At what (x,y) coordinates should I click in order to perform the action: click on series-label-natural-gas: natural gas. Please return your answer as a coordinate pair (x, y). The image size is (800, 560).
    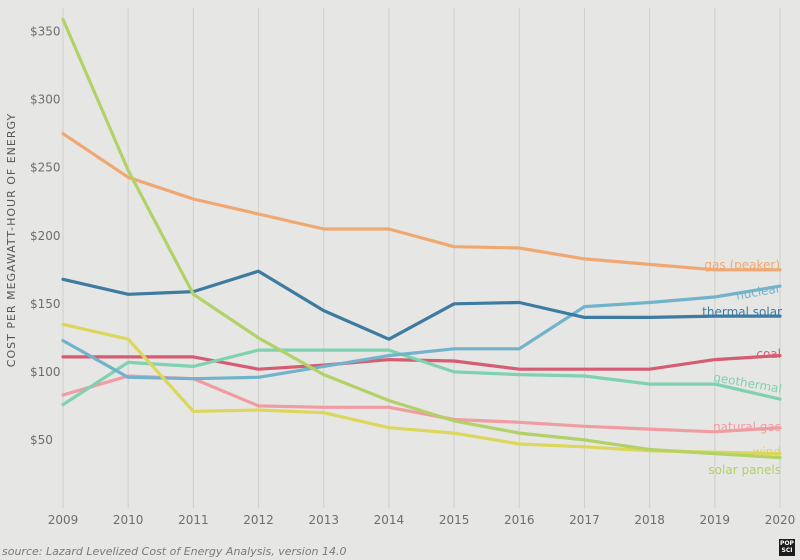
    Looking at the image, I should click on (747, 427).